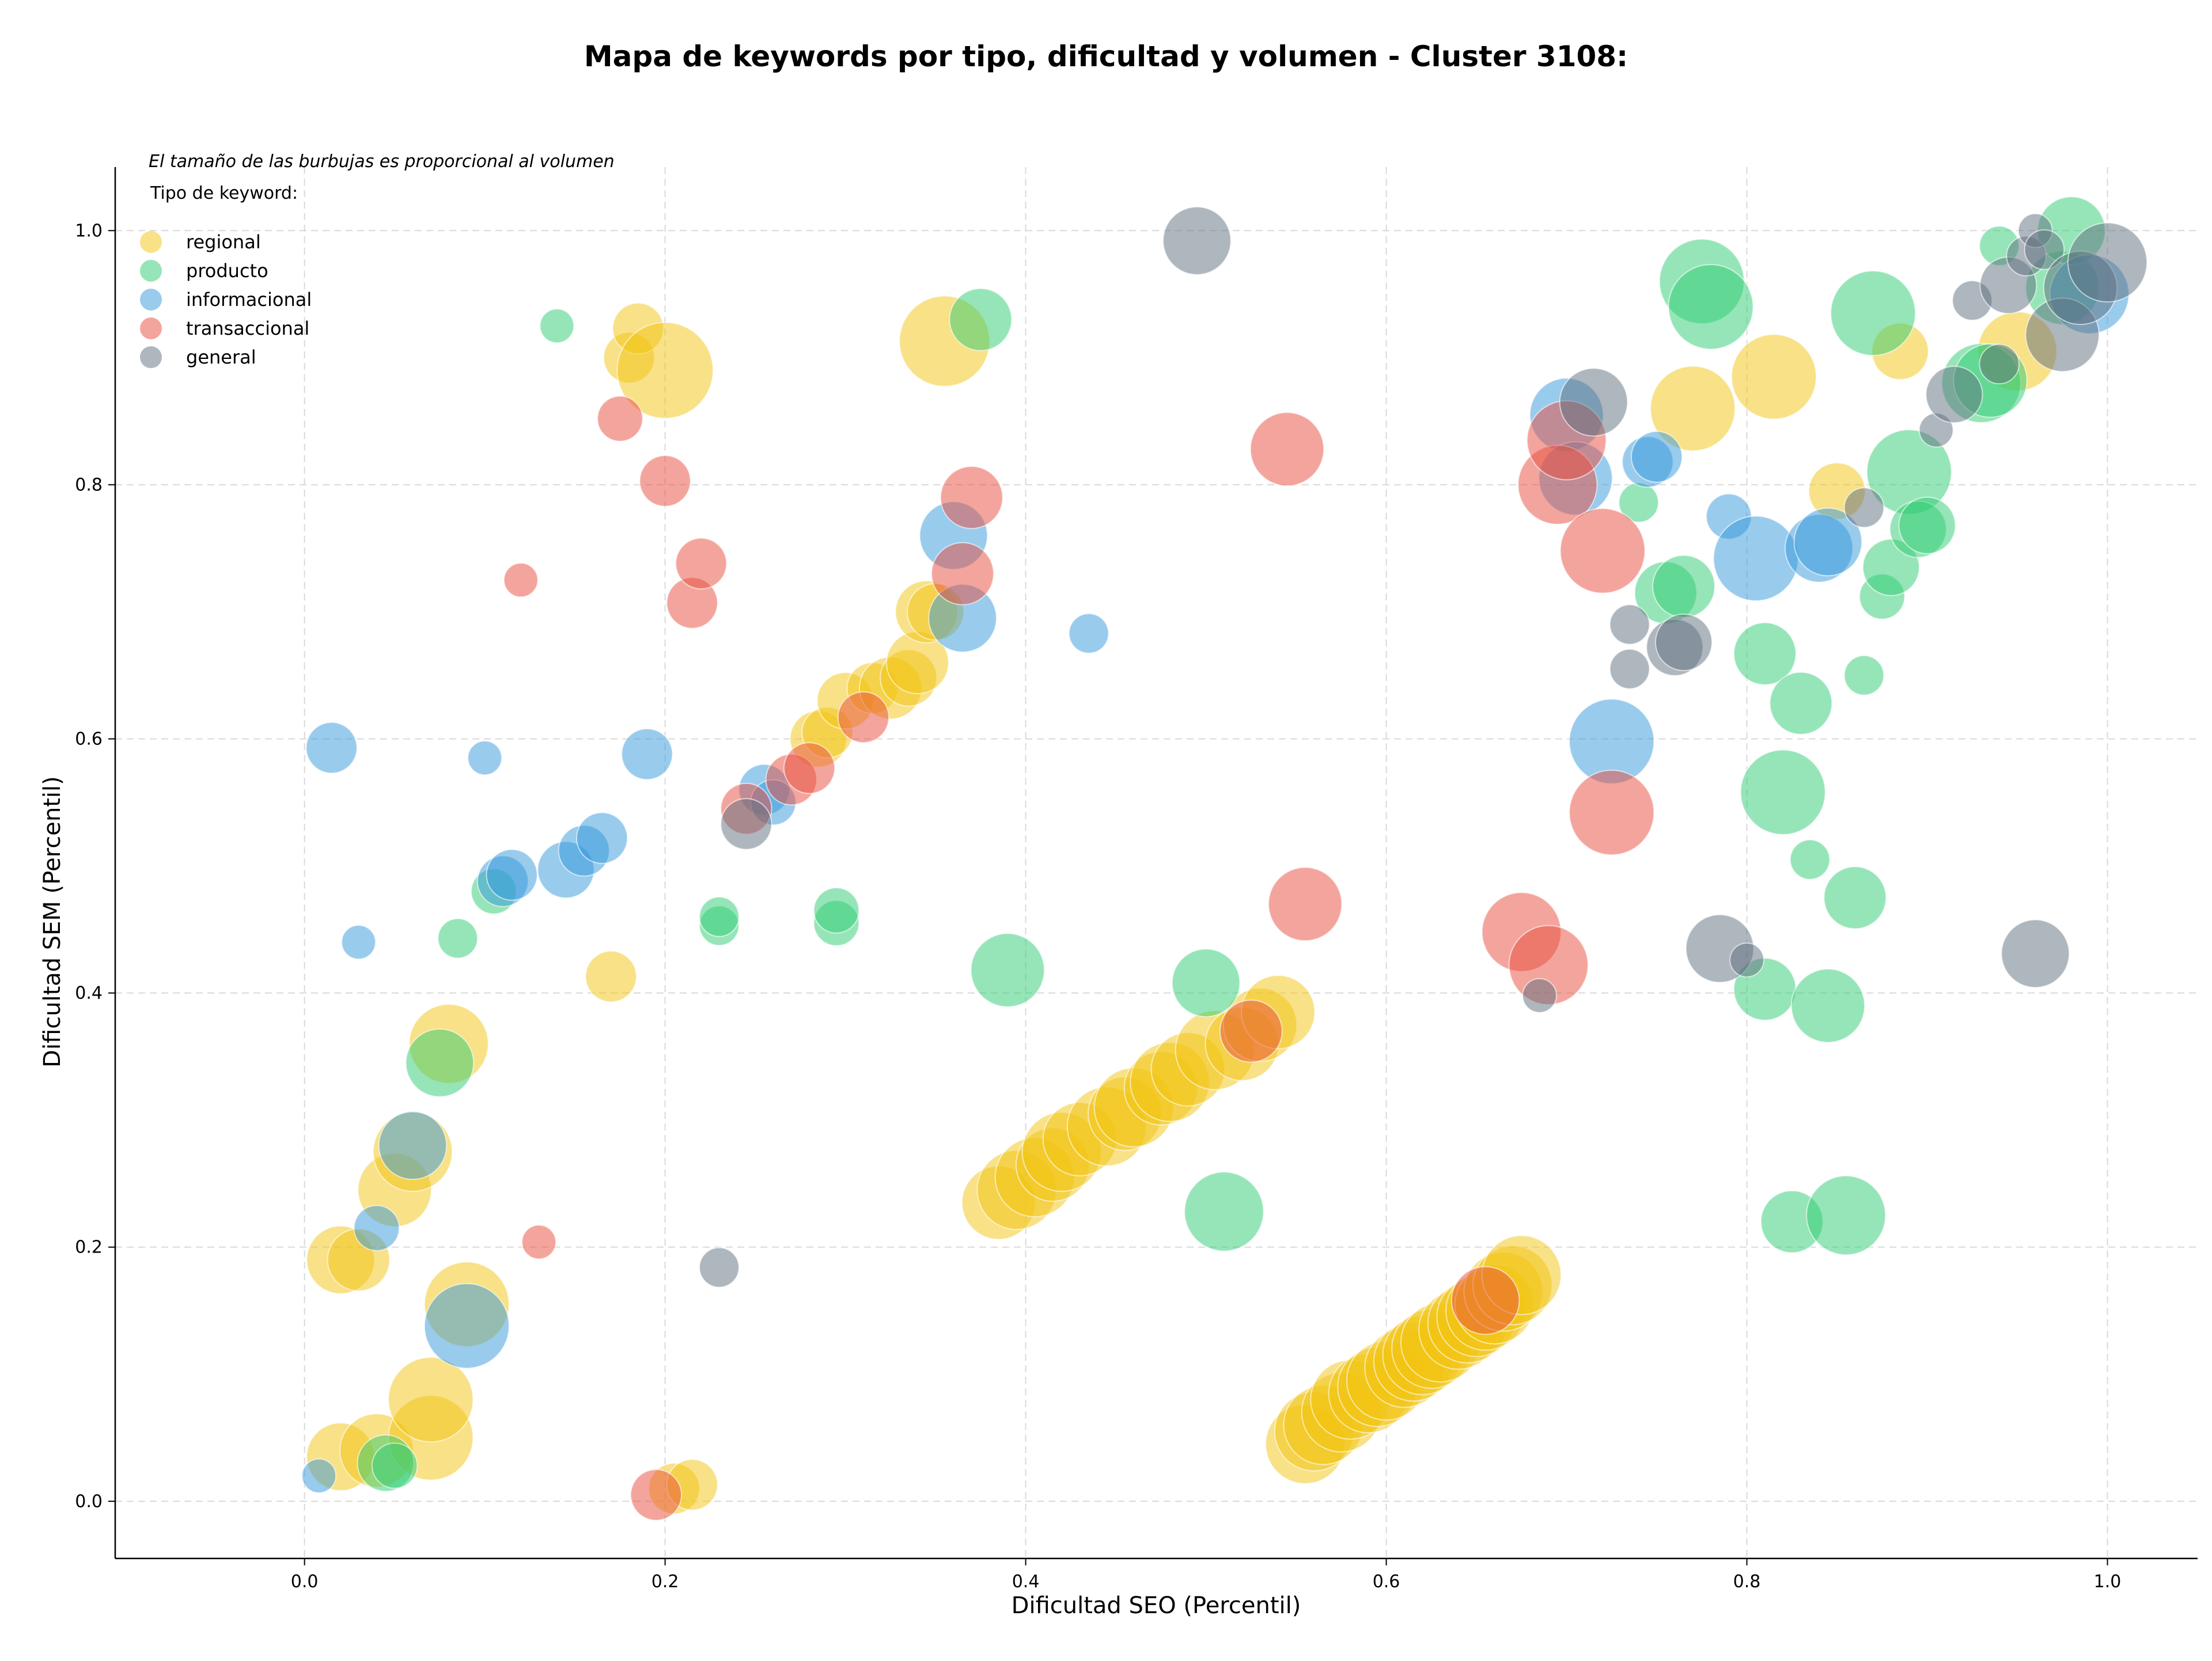 This screenshot has width=2212, height=1661. What do you see at coordinates (89, 231) in the screenshot?
I see `y-tick-label: 1.0` at bounding box center [89, 231].